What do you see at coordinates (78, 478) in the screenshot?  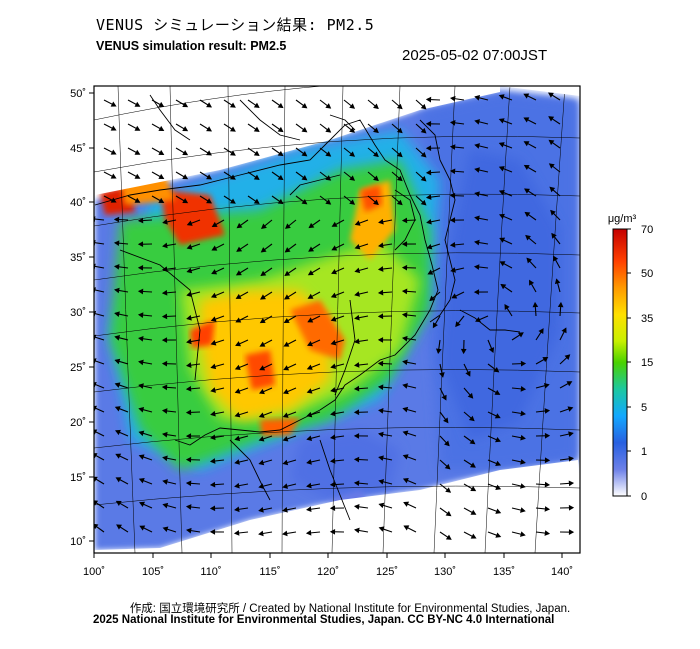 I see `lat-label: 15˚` at bounding box center [78, 478].